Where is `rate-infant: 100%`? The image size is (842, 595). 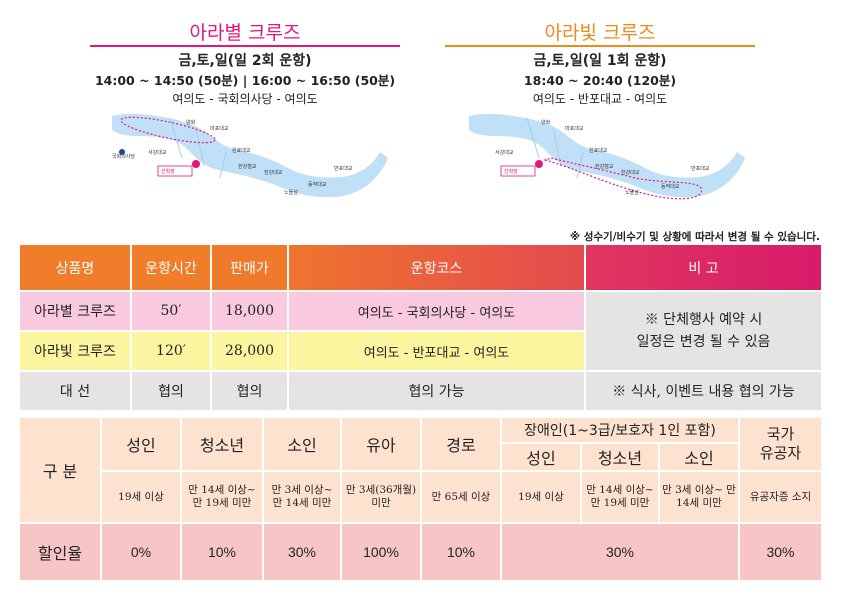
rate-infant: 100% is located at coordinates (381, 552).